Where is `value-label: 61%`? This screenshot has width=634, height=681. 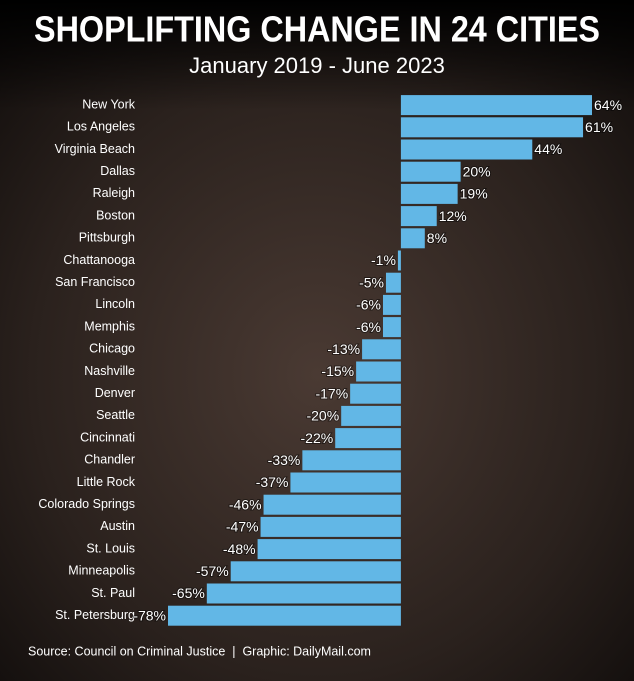
value-label: 61% is located at coordinates (599, 127).